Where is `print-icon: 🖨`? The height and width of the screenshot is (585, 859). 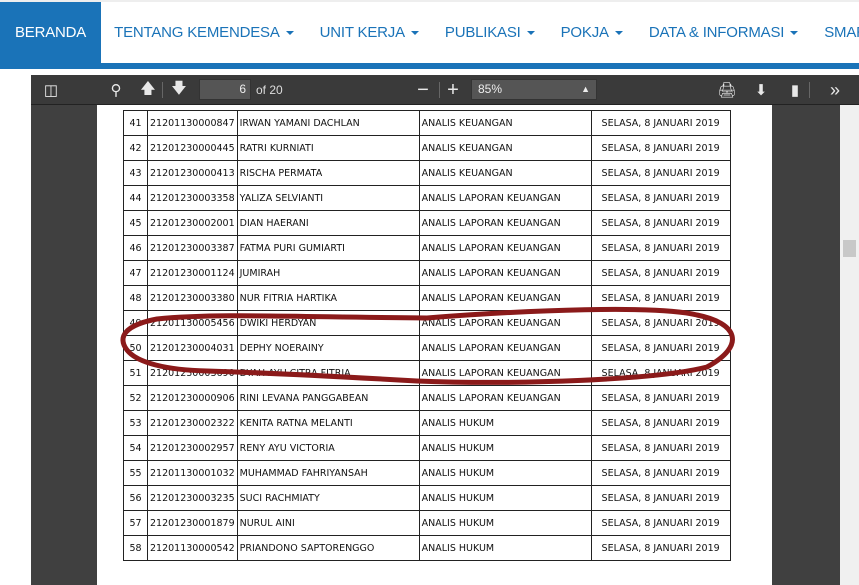 print-icon: 🖨 is located at coordinates (727, 90).